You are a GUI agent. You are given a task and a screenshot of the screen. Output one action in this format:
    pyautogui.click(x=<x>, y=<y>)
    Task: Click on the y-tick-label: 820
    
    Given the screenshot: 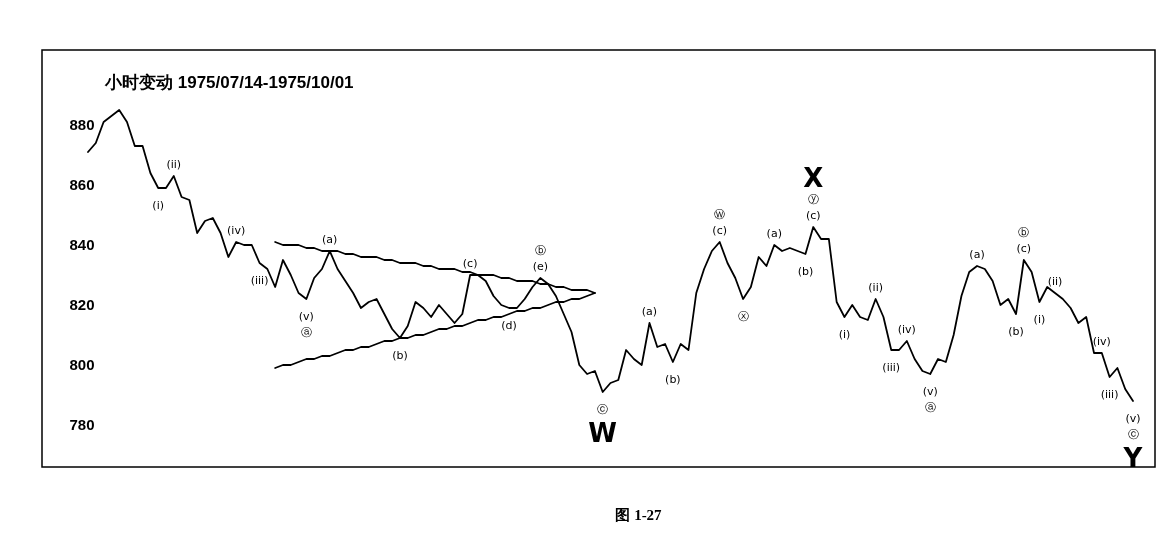 What is the action you would take?
    pyautogui.click(x=82, y=304)
    